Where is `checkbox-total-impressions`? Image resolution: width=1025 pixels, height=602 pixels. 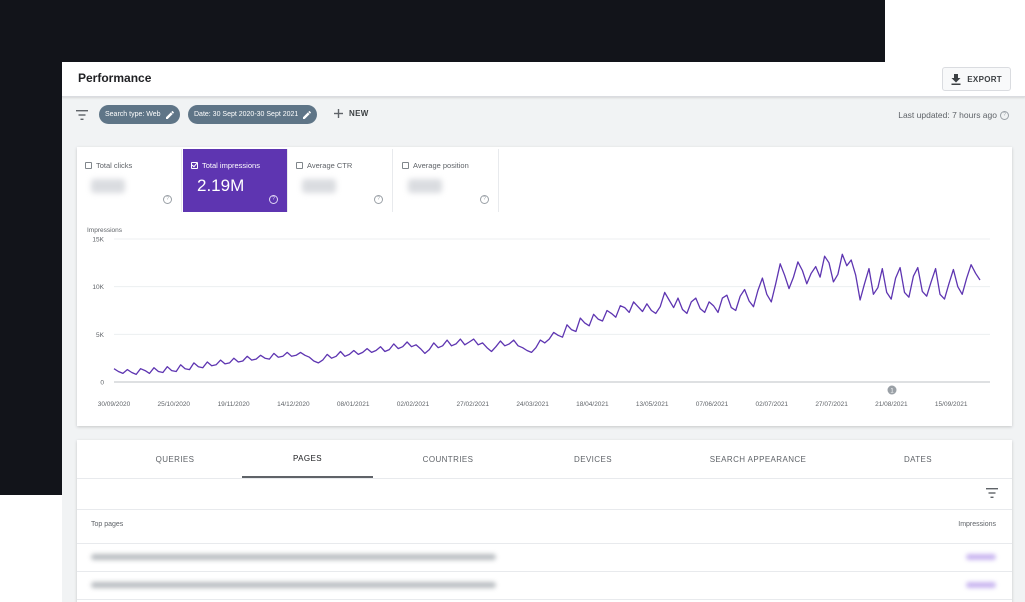
checkbox-total-impressions is located at coordinates (194, 165).